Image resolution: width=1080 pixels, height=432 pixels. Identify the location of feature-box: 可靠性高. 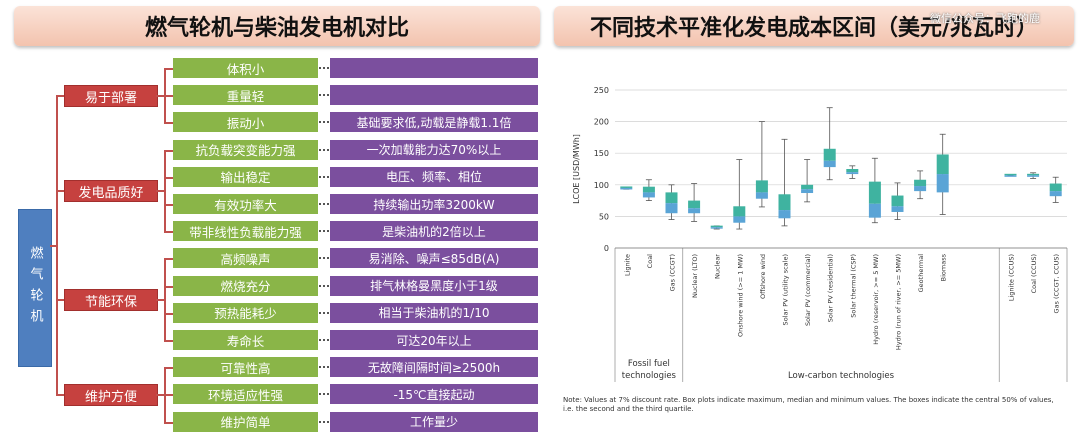
(245, 367).